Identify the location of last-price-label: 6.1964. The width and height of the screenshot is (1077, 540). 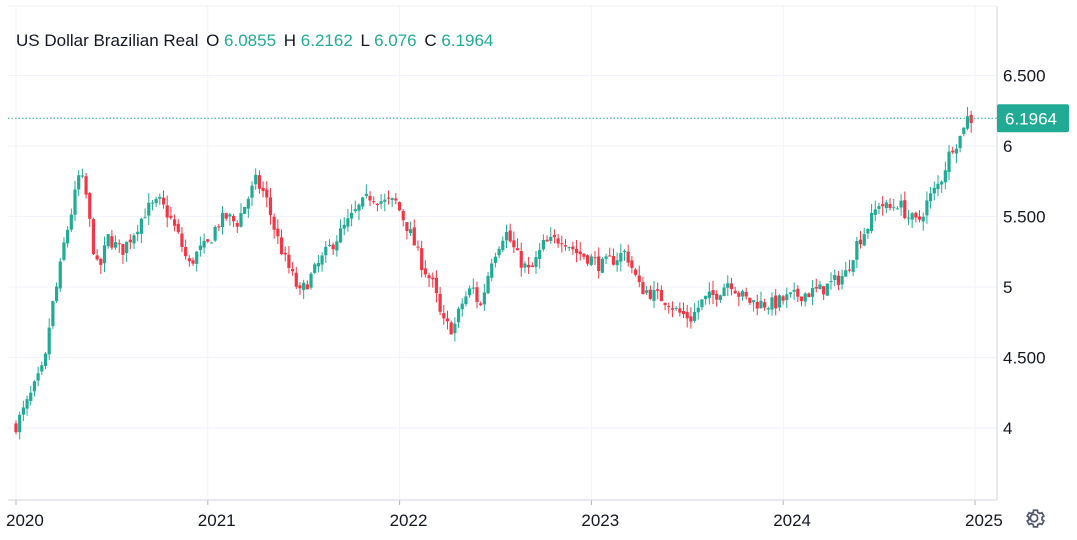
(1031, 118).